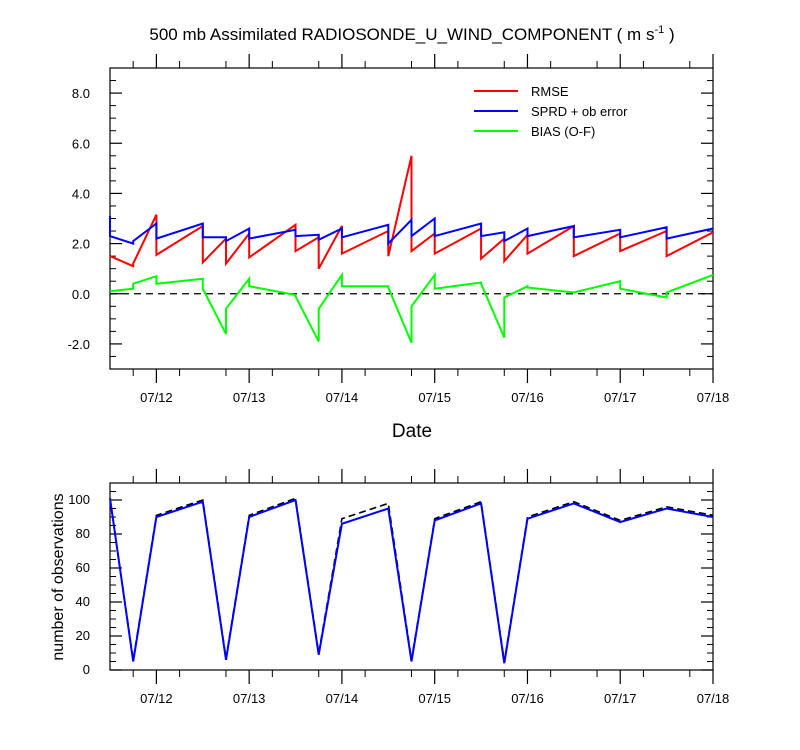  I want to click on legend-label: SPRD + ob error, so click(579, 111).